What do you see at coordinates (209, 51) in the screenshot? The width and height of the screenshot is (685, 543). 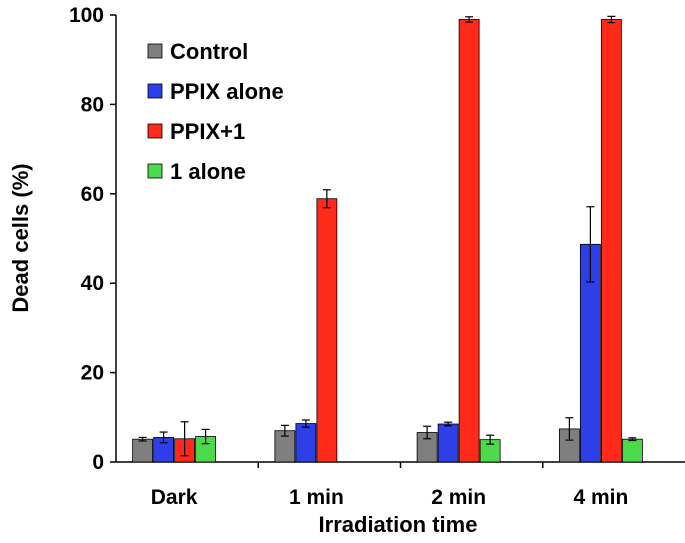 I see `legend-entry: Control` at bounding box center [209, 51].